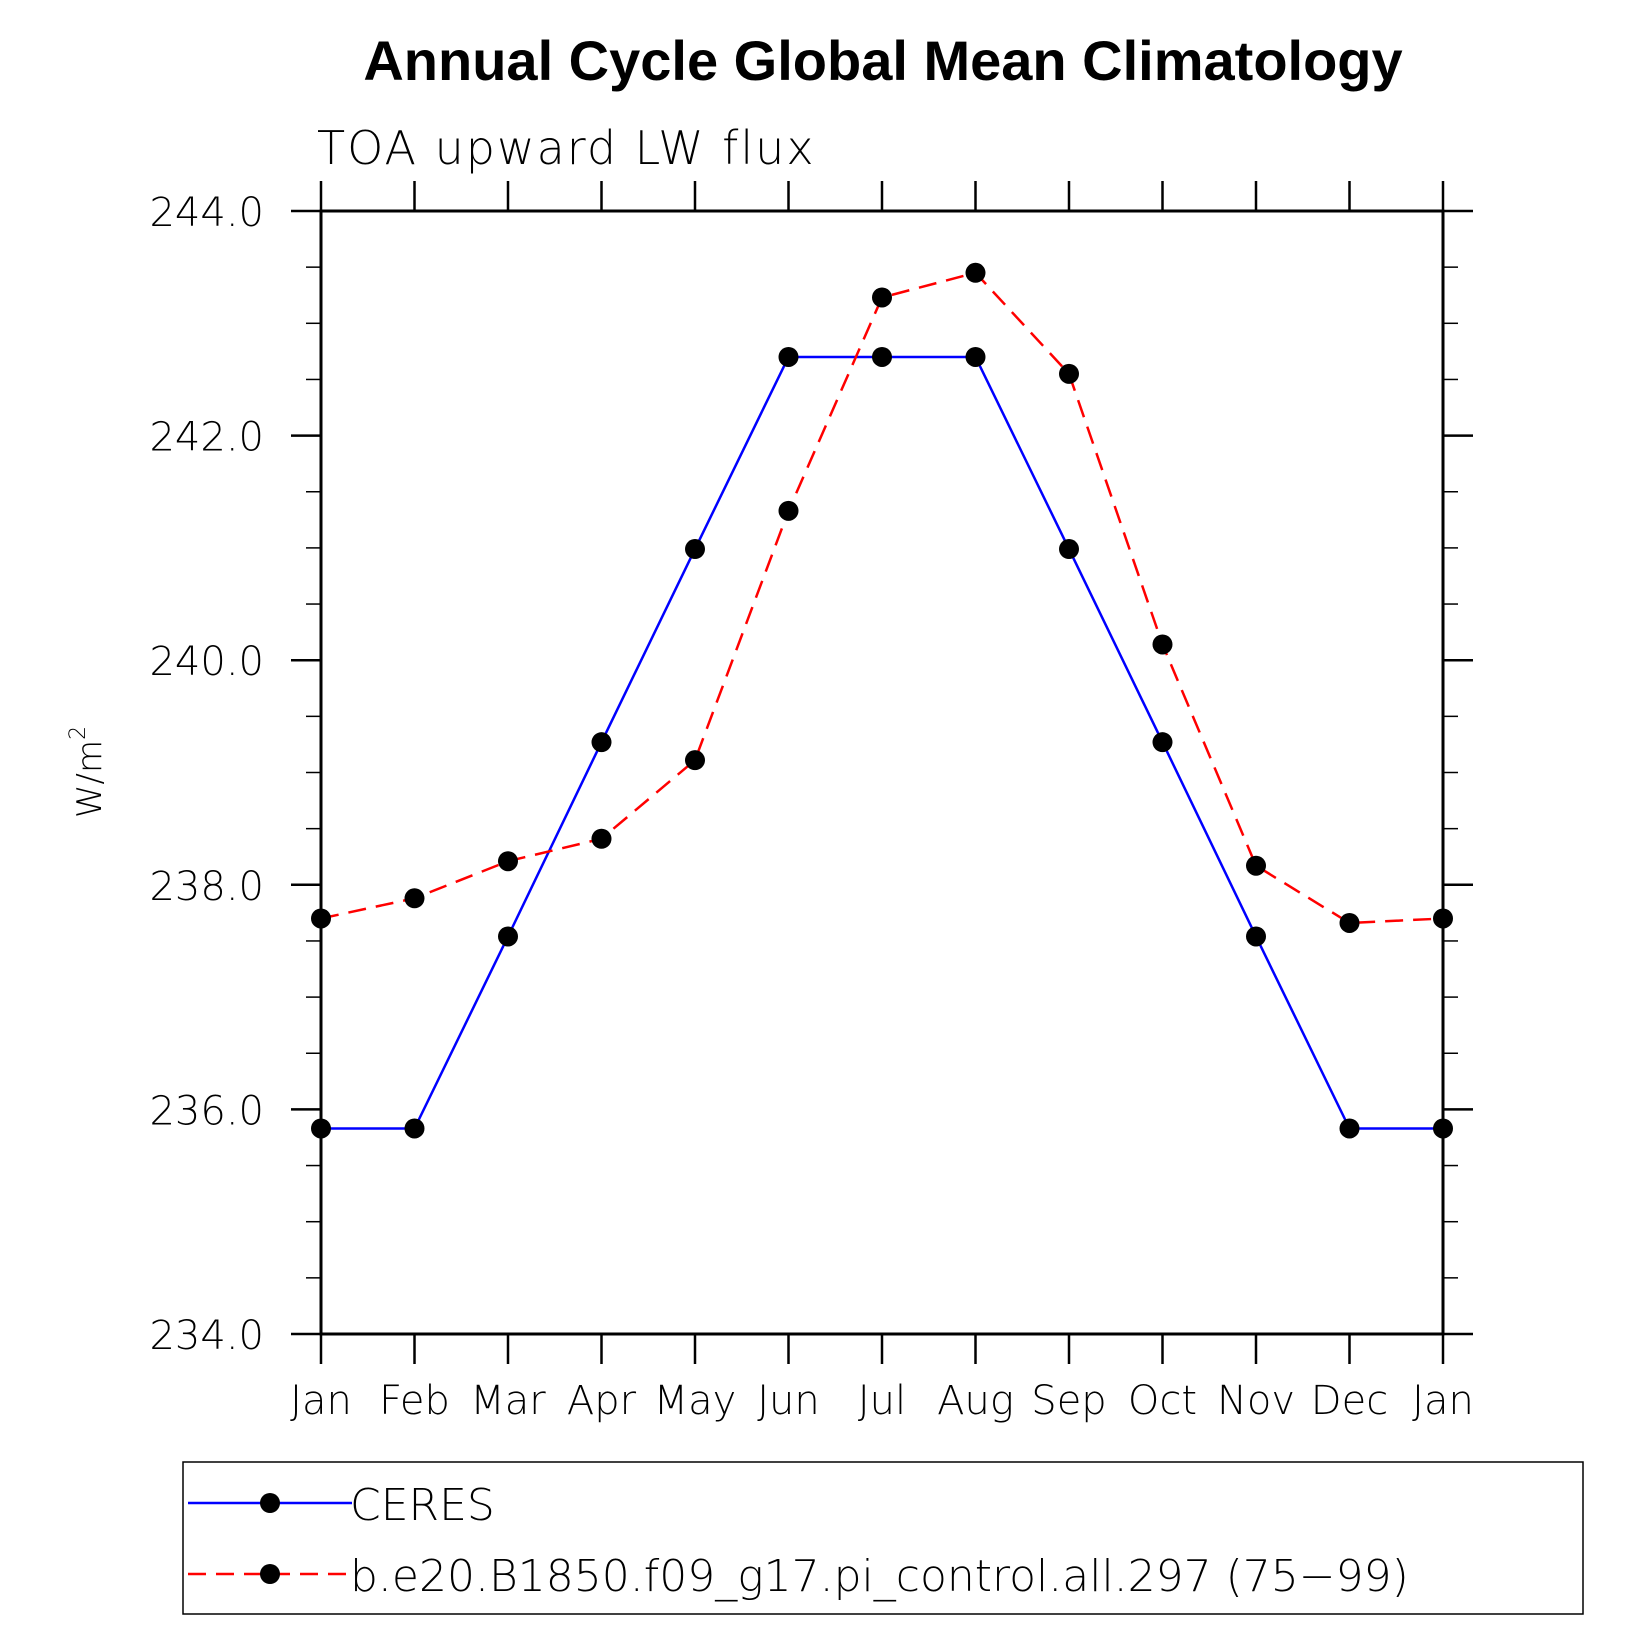 This screenshot has height=1630, width=1630. Describe the element at coordinates (882, 60) in the screenshot. I see `chart-title: Annual Cycle Global Mean Climatology` at that location.